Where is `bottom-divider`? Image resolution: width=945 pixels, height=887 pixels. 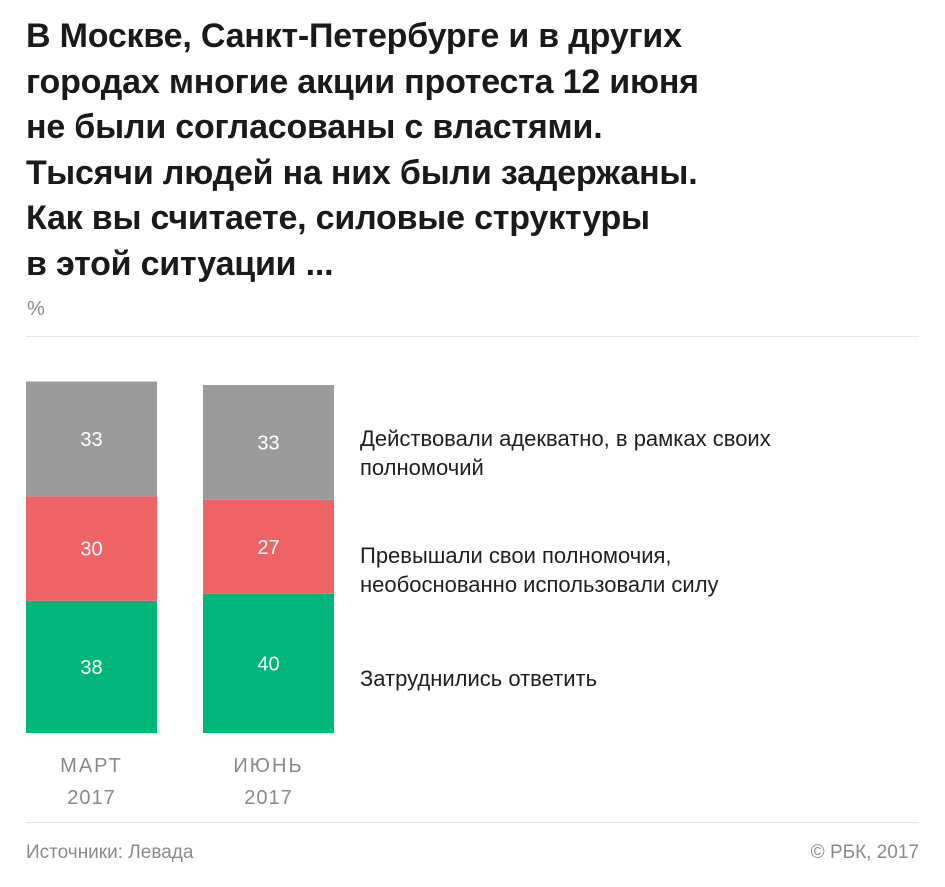 bottom-divider is located at coordinates (472, 822).